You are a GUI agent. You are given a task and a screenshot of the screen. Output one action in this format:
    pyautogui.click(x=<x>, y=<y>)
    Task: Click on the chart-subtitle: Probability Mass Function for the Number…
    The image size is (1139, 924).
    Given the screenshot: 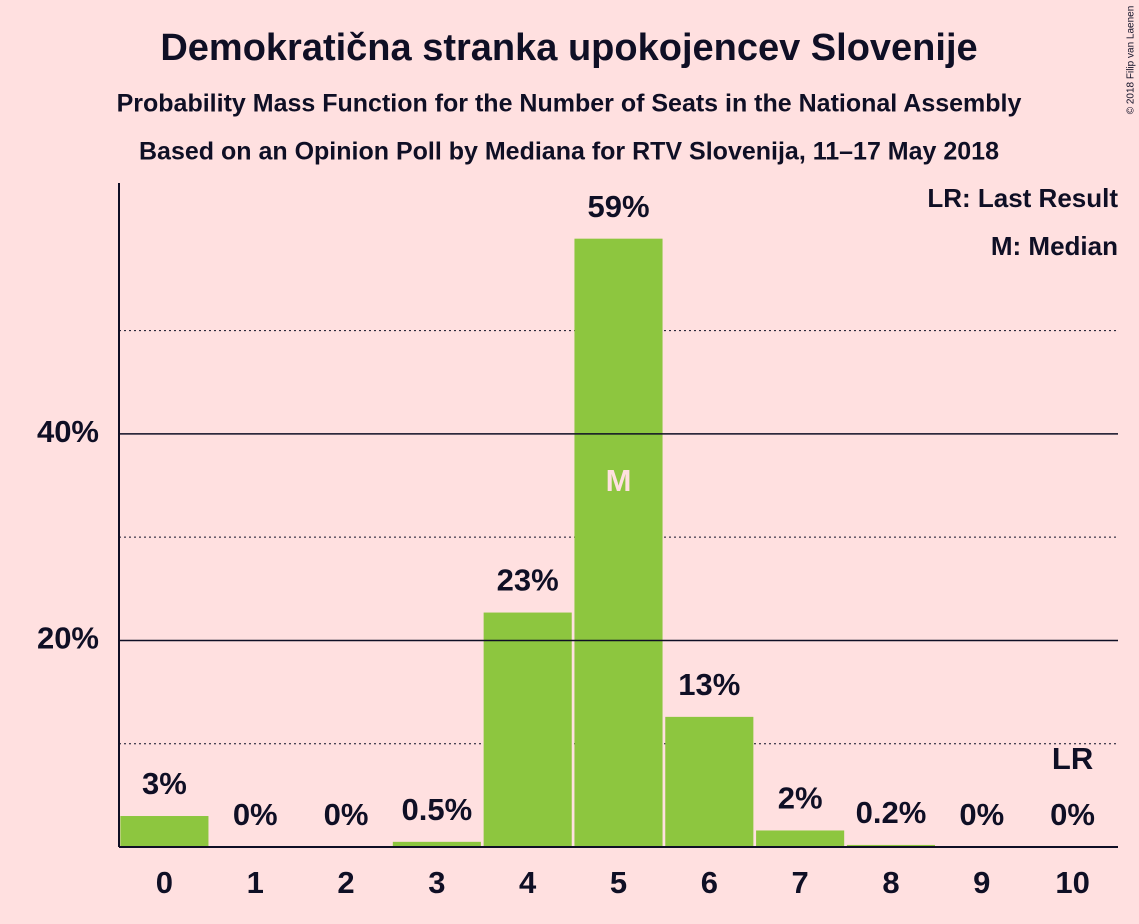 What is the action you would take?
    pyautogui.click(x=569, y=104)
    